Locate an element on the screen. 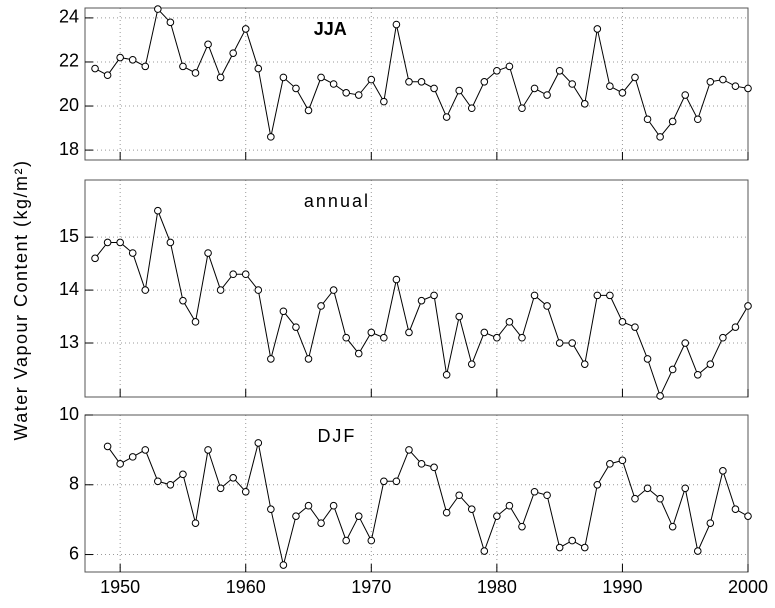  y-tick-label: 18 is located at coordinates (69, 149).